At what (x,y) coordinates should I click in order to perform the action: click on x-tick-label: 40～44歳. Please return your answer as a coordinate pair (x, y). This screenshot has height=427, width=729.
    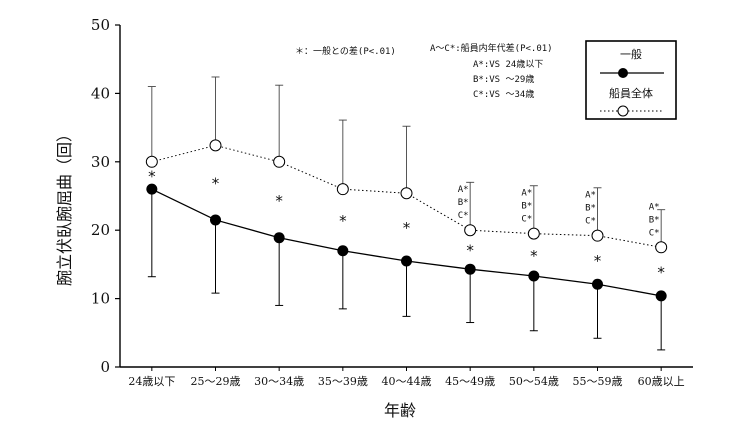
    Looking at the image, I should click on (407, 381).